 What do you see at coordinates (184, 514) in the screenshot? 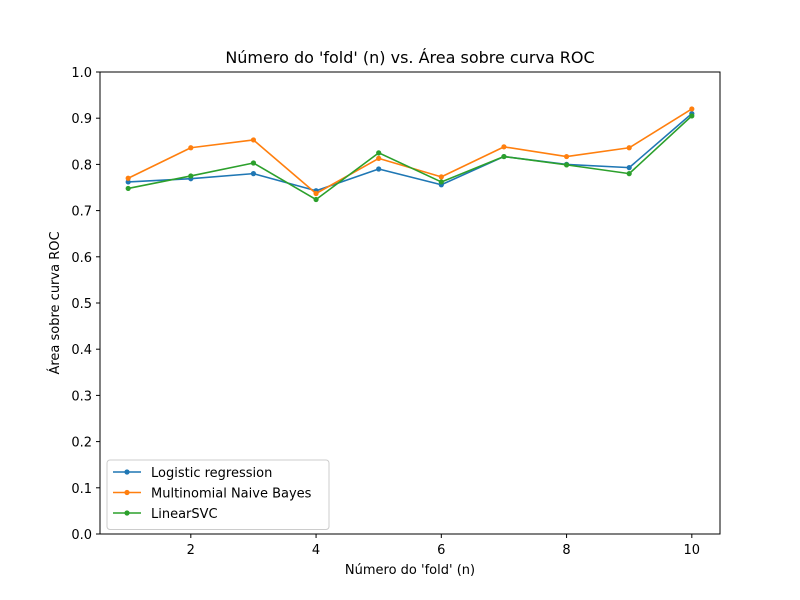
I see `legend-label: LinearSVC` at bounding box center [184, 514].